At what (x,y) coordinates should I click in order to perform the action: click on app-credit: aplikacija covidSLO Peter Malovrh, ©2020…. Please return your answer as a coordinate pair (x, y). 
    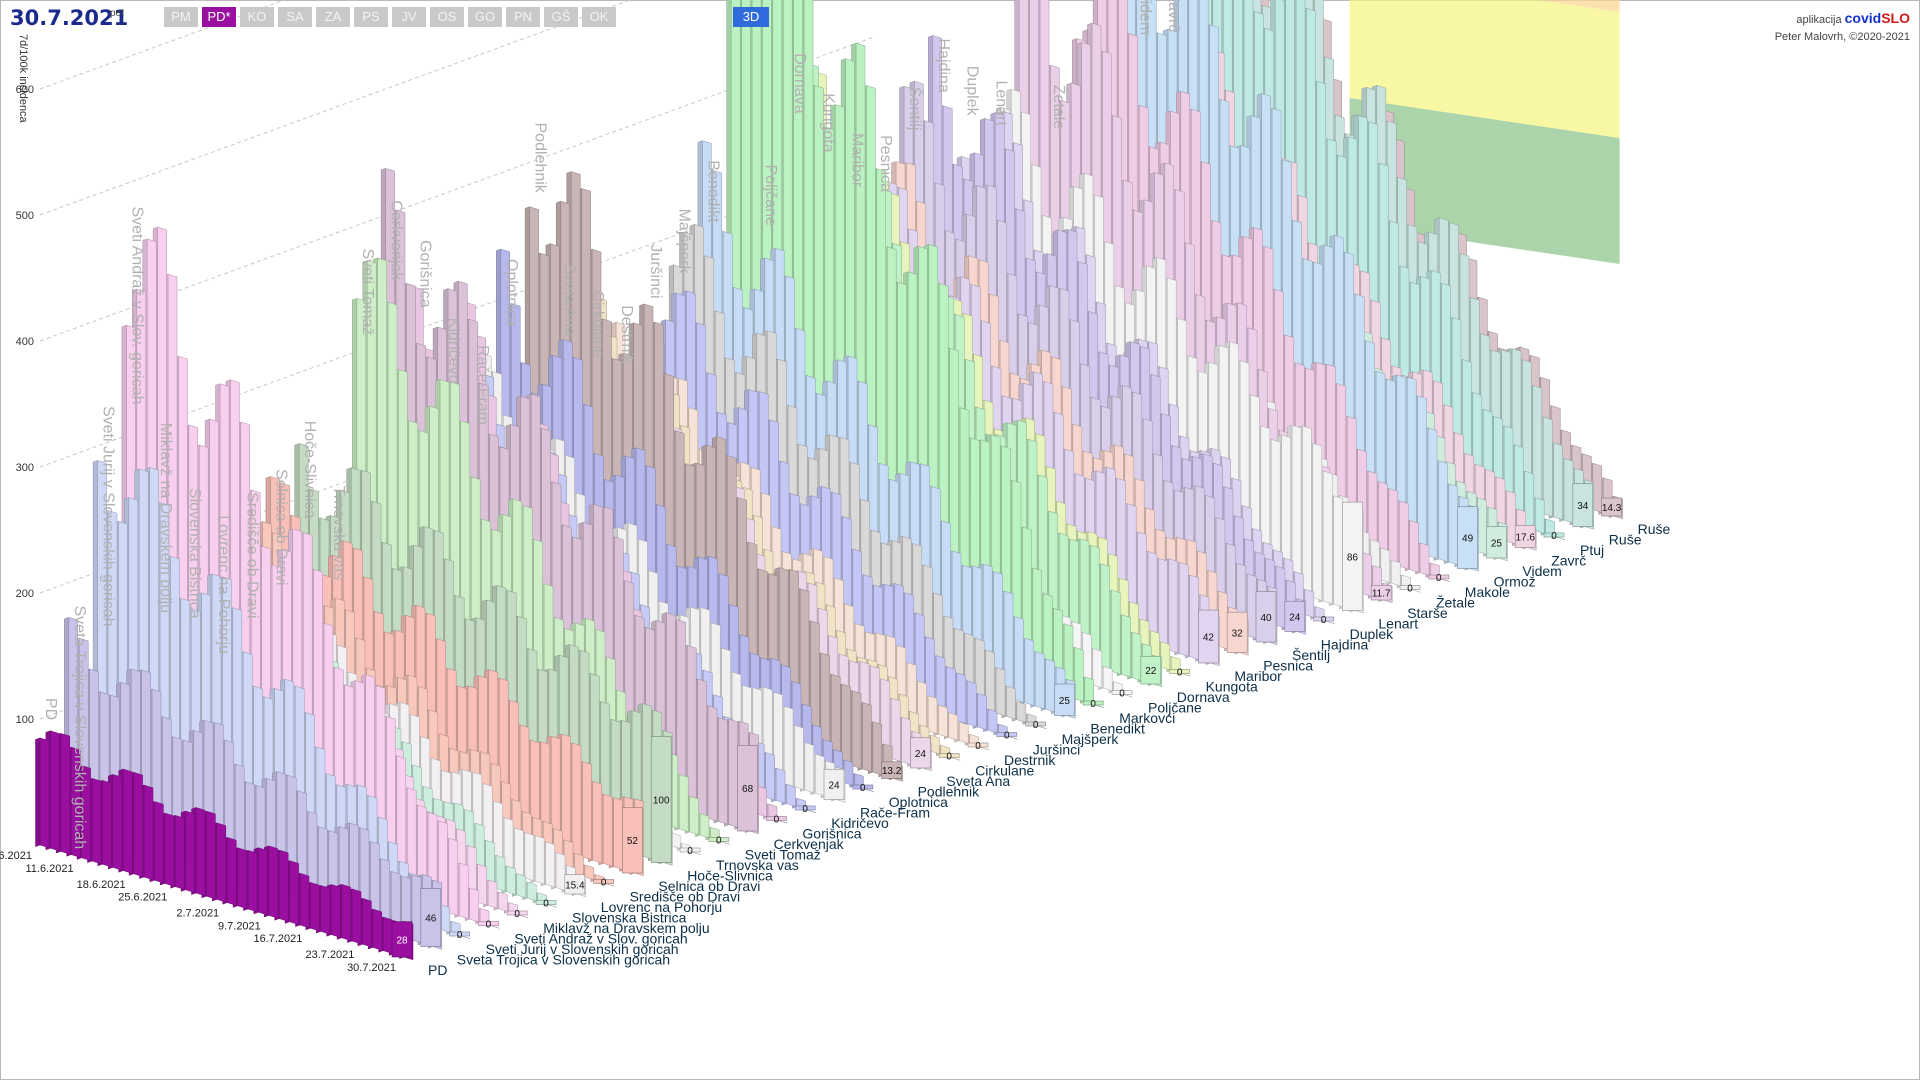
    Looking at the image, I should click on (1842, 28).